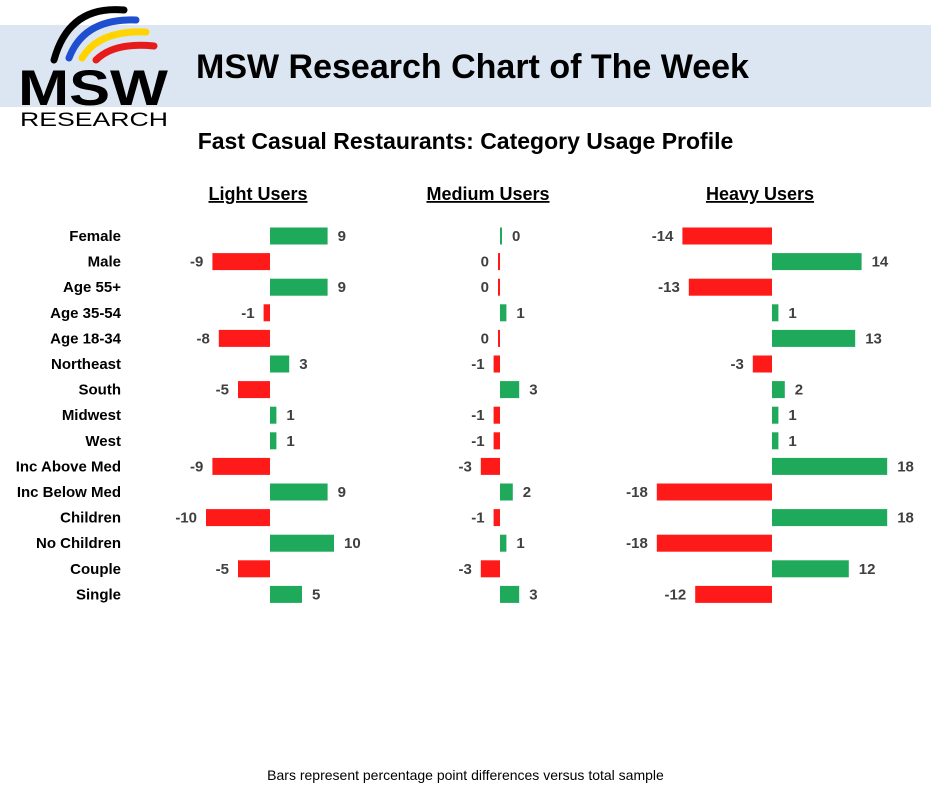 This screenshot has height=795, width=931. What do you see at coordinates (342, 236) in the screenshot?
I see `value-label-light-users-female: 9` at bounding box center [342, 236].